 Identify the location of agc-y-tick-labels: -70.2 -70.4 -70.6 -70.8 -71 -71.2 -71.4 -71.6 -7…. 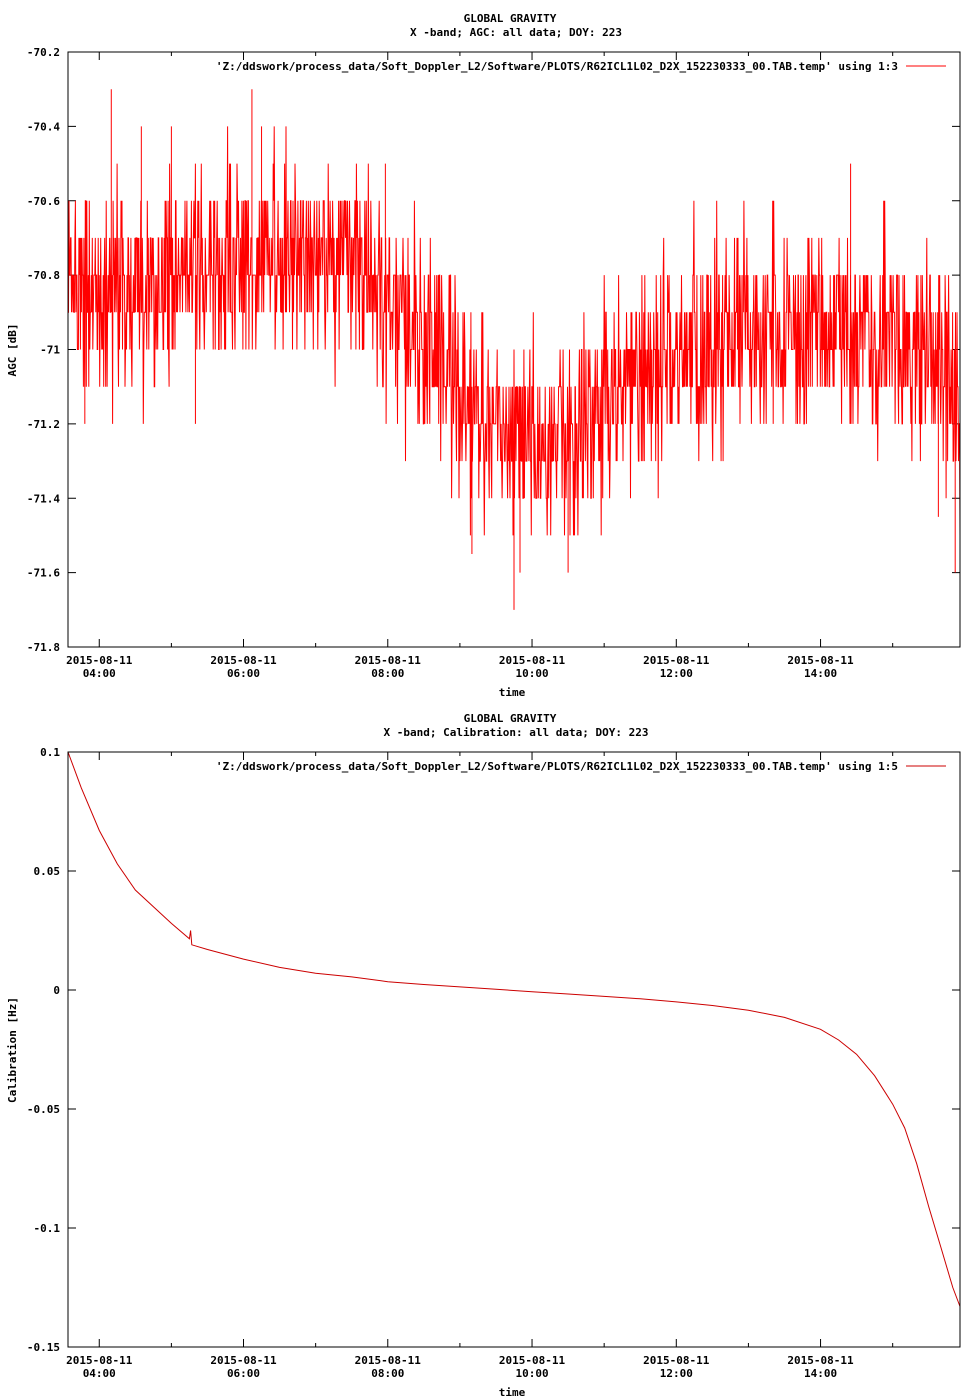
(43, 350).